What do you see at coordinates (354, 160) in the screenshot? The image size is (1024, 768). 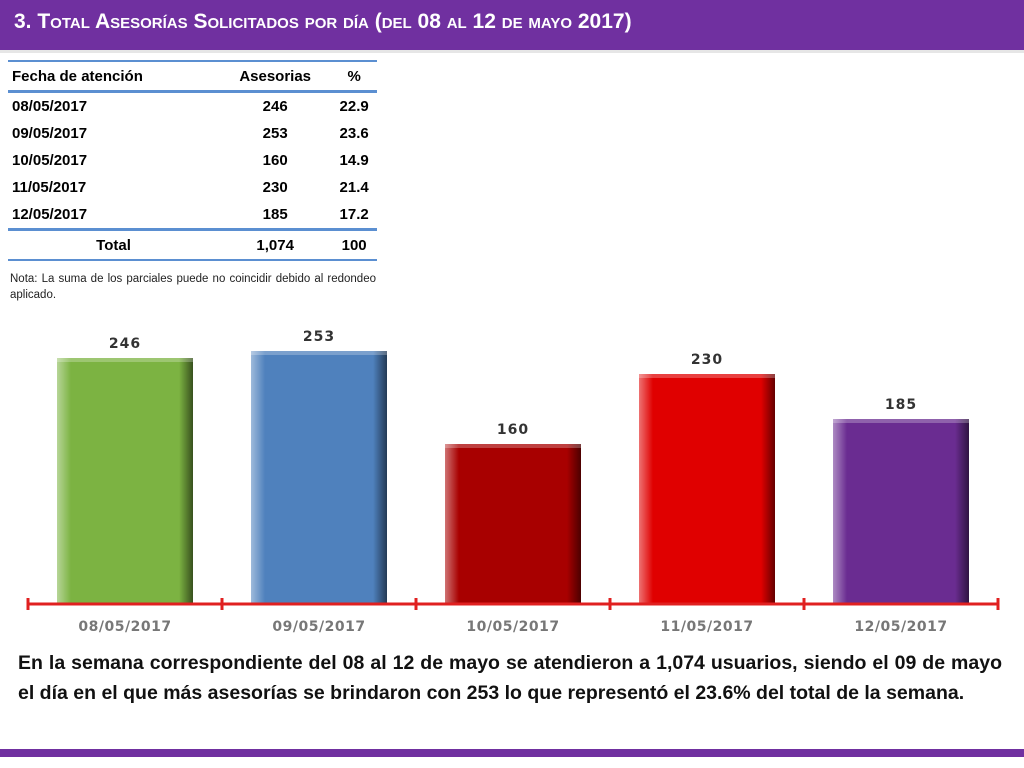 I see `cell-percent: 14.9` at bounding box center [354, 160].